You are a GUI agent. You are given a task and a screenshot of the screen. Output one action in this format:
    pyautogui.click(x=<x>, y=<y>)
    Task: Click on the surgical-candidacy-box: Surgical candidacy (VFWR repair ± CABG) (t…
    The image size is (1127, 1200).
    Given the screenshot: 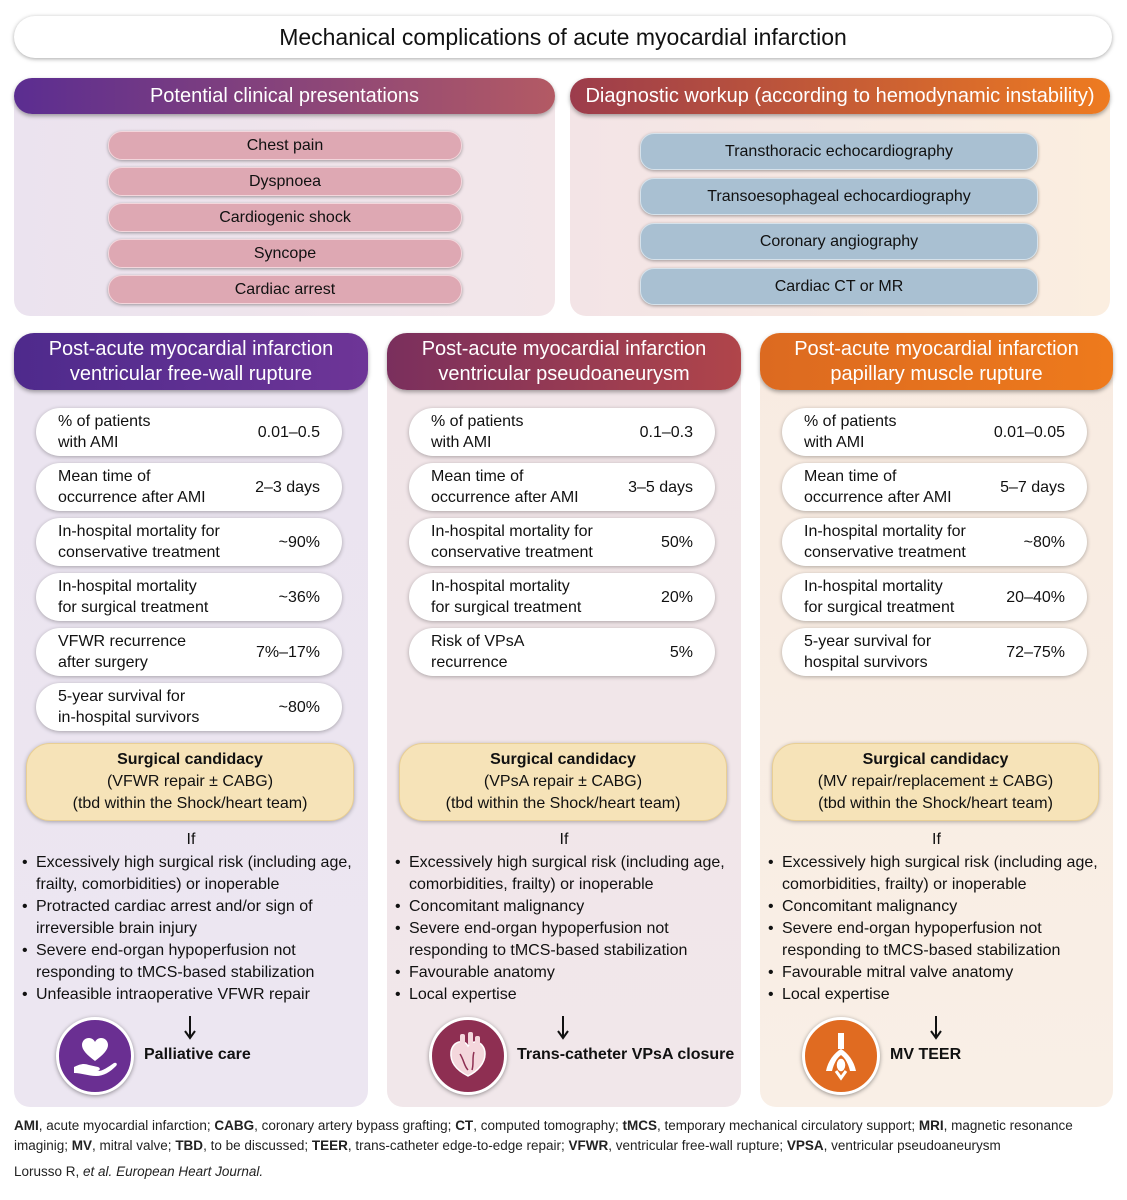 What is the action you would take?
    pyautogui.click(x=190, y=782)
    